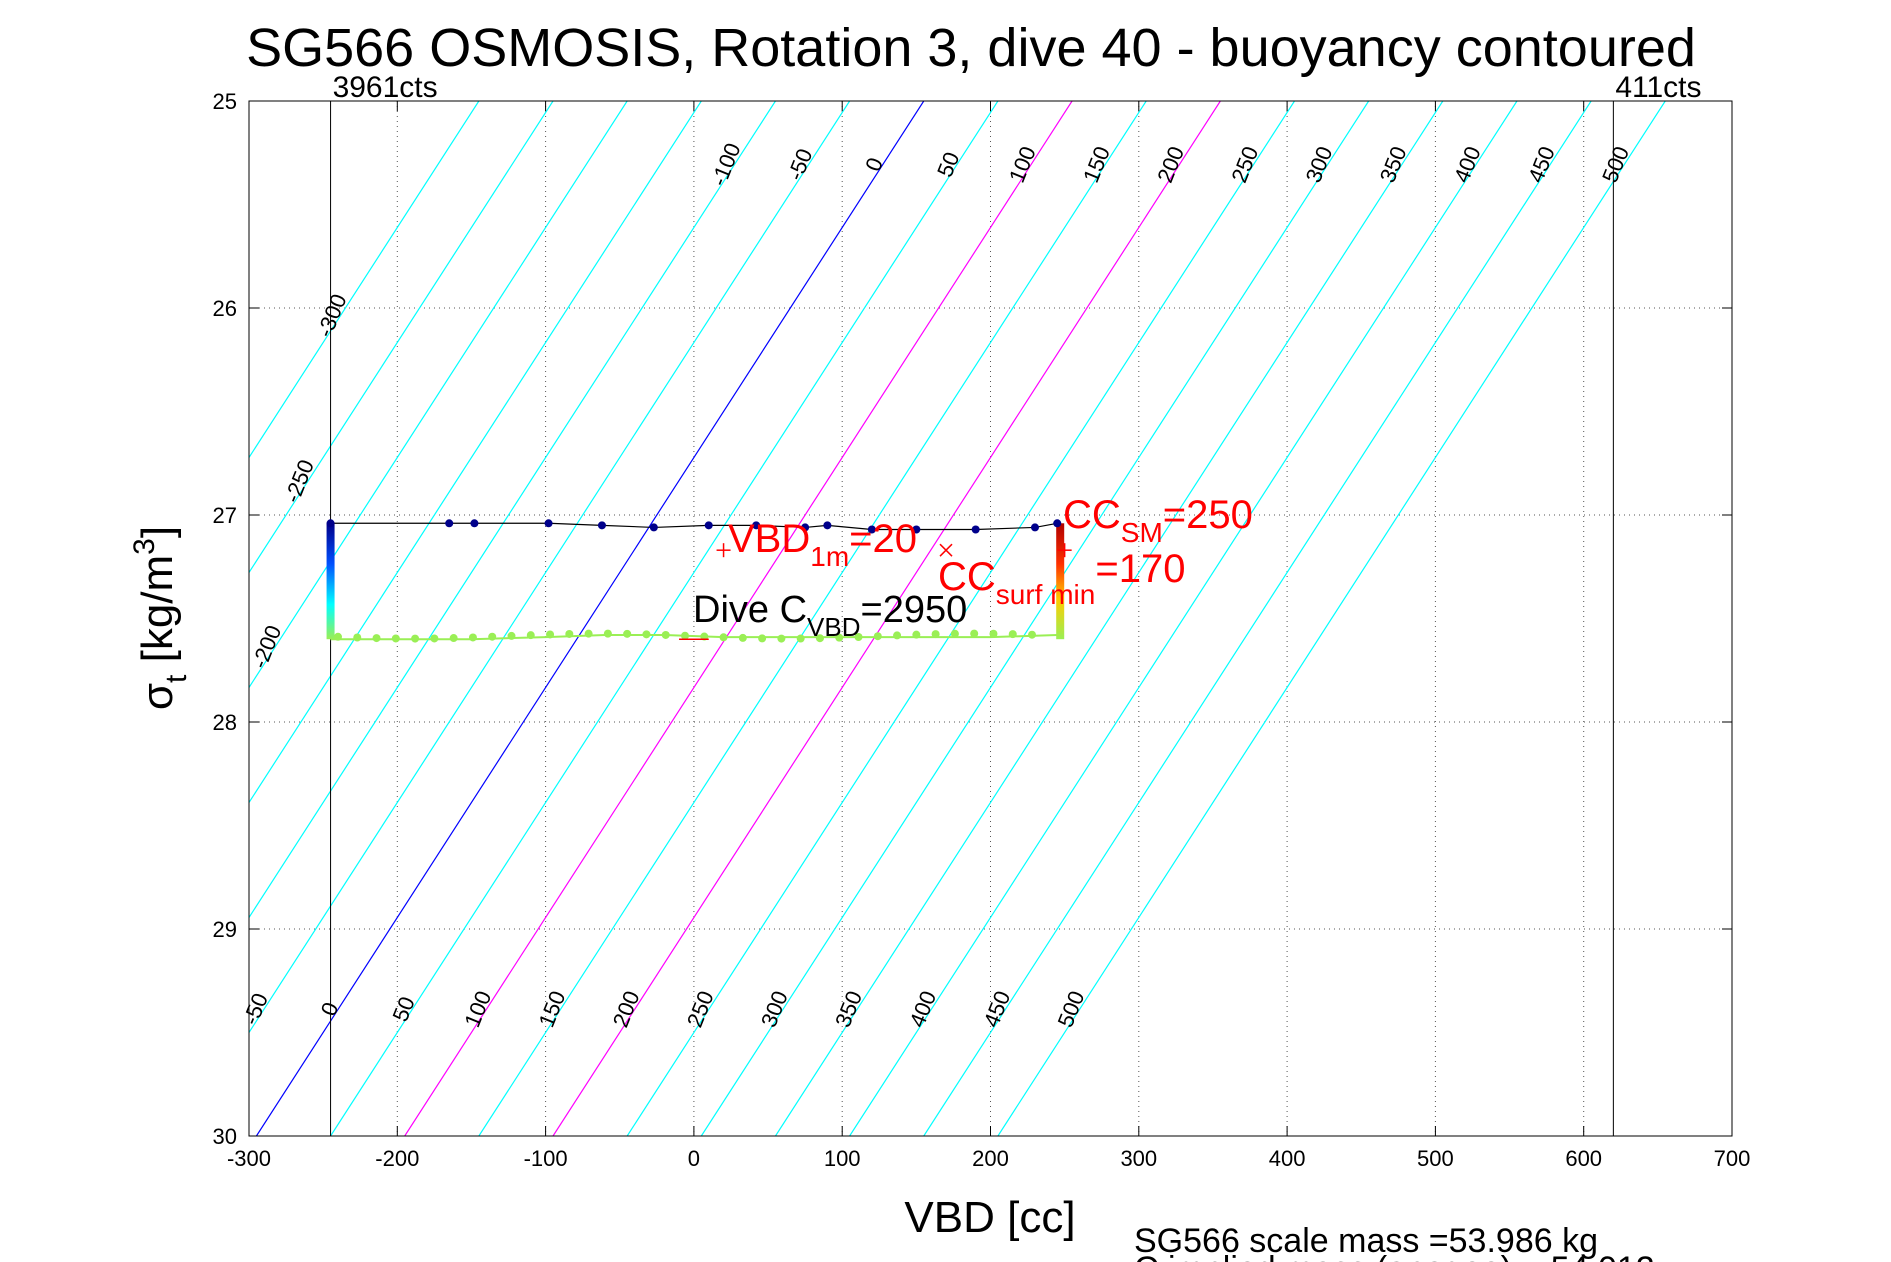  I want to click on ccsurf-value: =170, so click(1140, 569).